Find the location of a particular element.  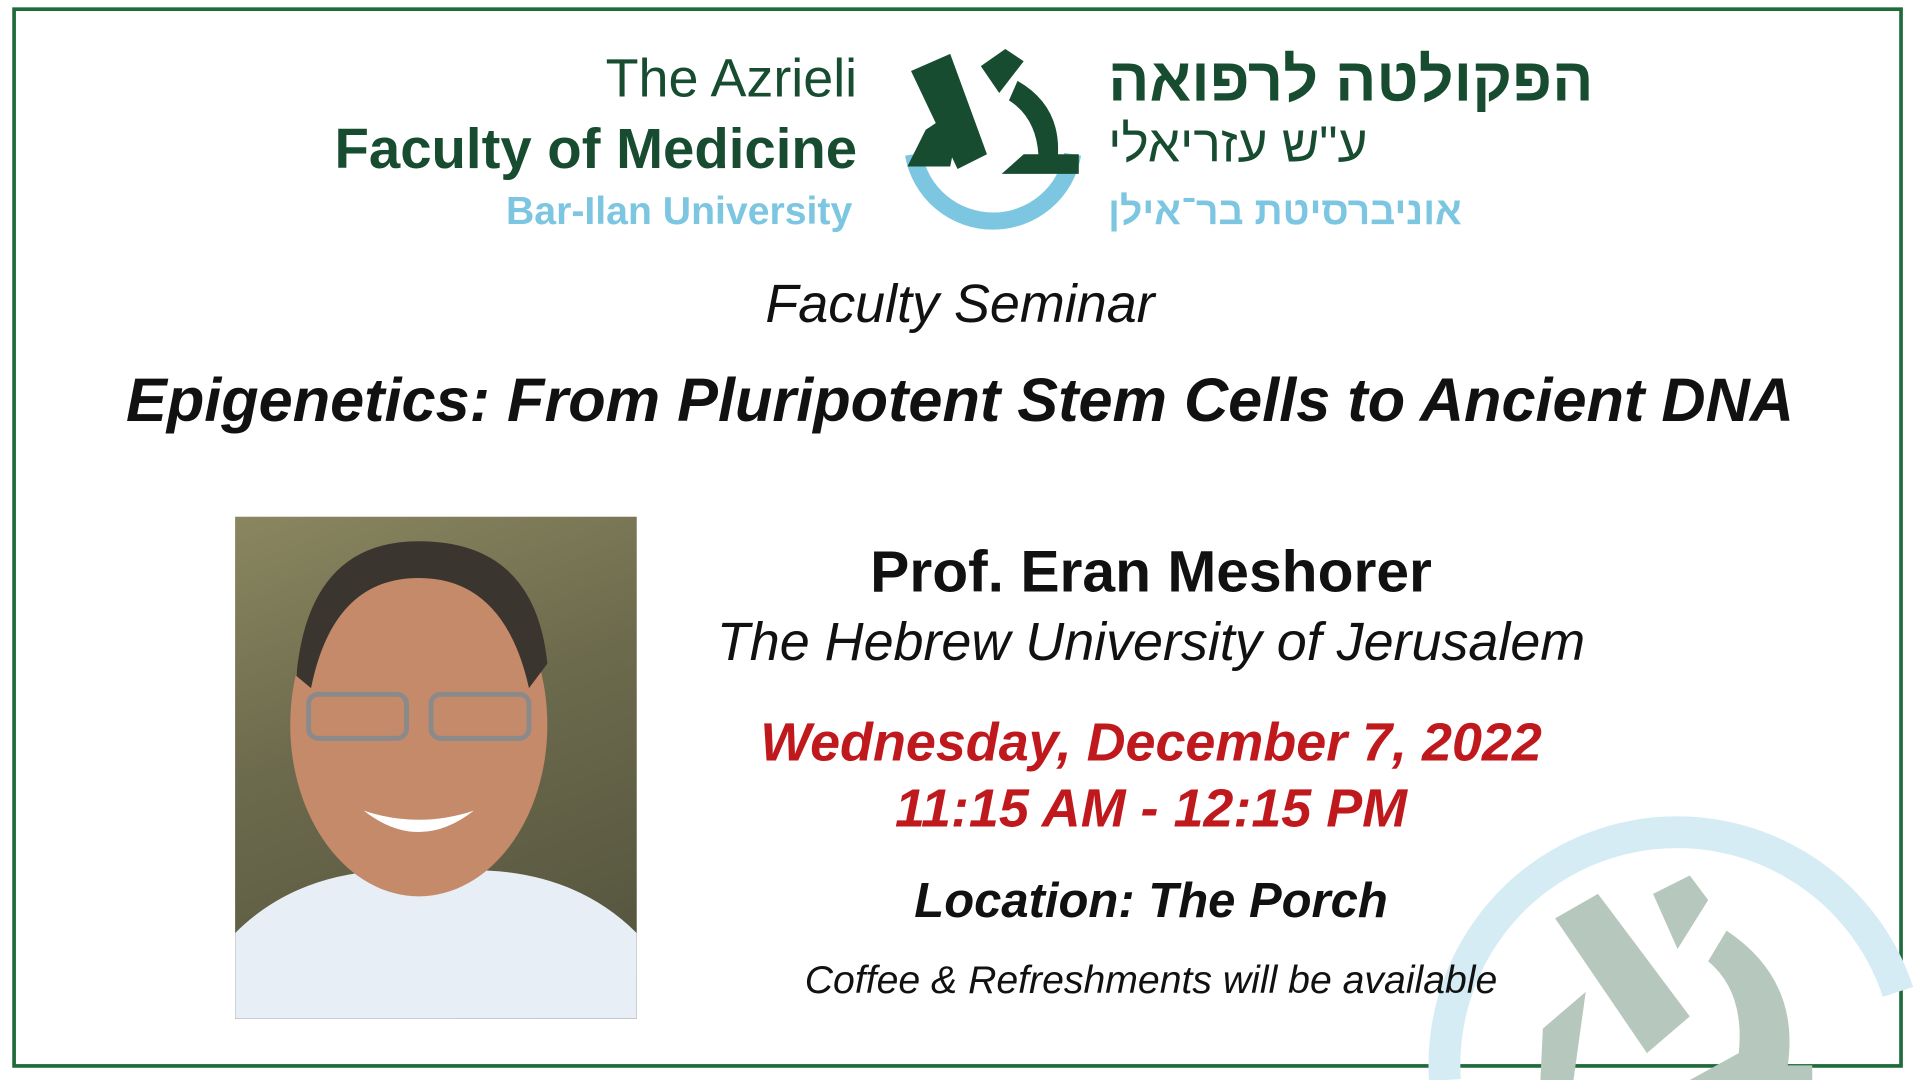

speaker-affiliation: The Hebrew University of Jerusalem is located at coordinates (1151, 642).